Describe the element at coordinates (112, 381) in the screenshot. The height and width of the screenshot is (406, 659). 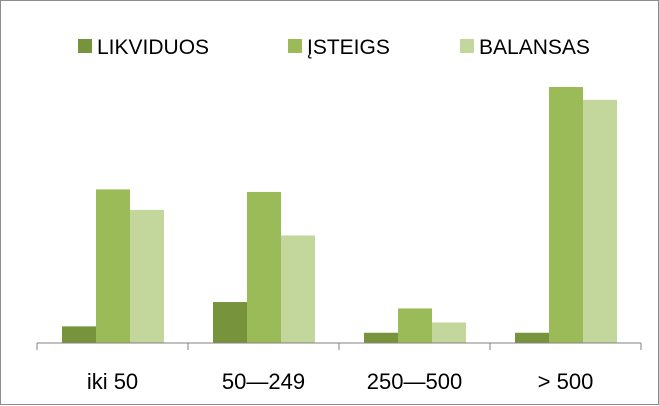
I see `x-tick-label: iki 50` at that location.